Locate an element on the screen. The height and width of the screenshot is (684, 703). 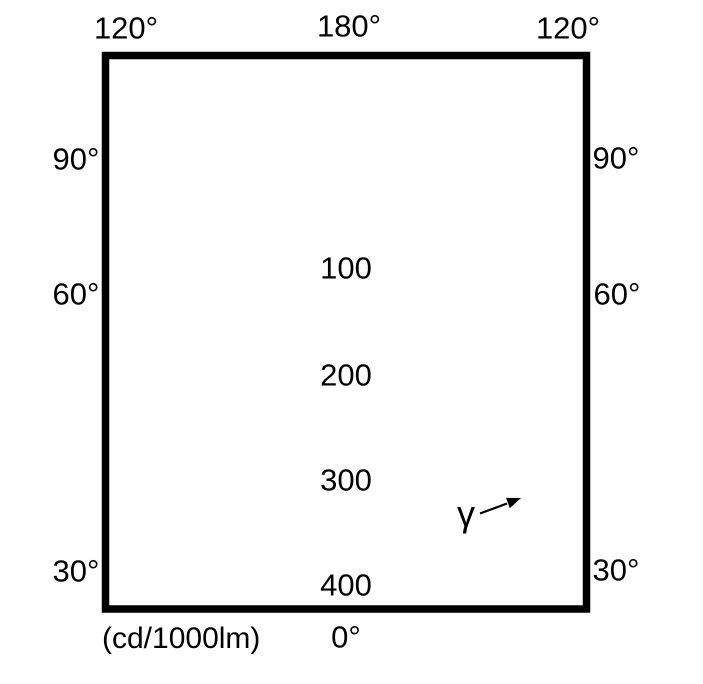
angle-label-top-center-180: 180° is located at coordinates (349, 26).